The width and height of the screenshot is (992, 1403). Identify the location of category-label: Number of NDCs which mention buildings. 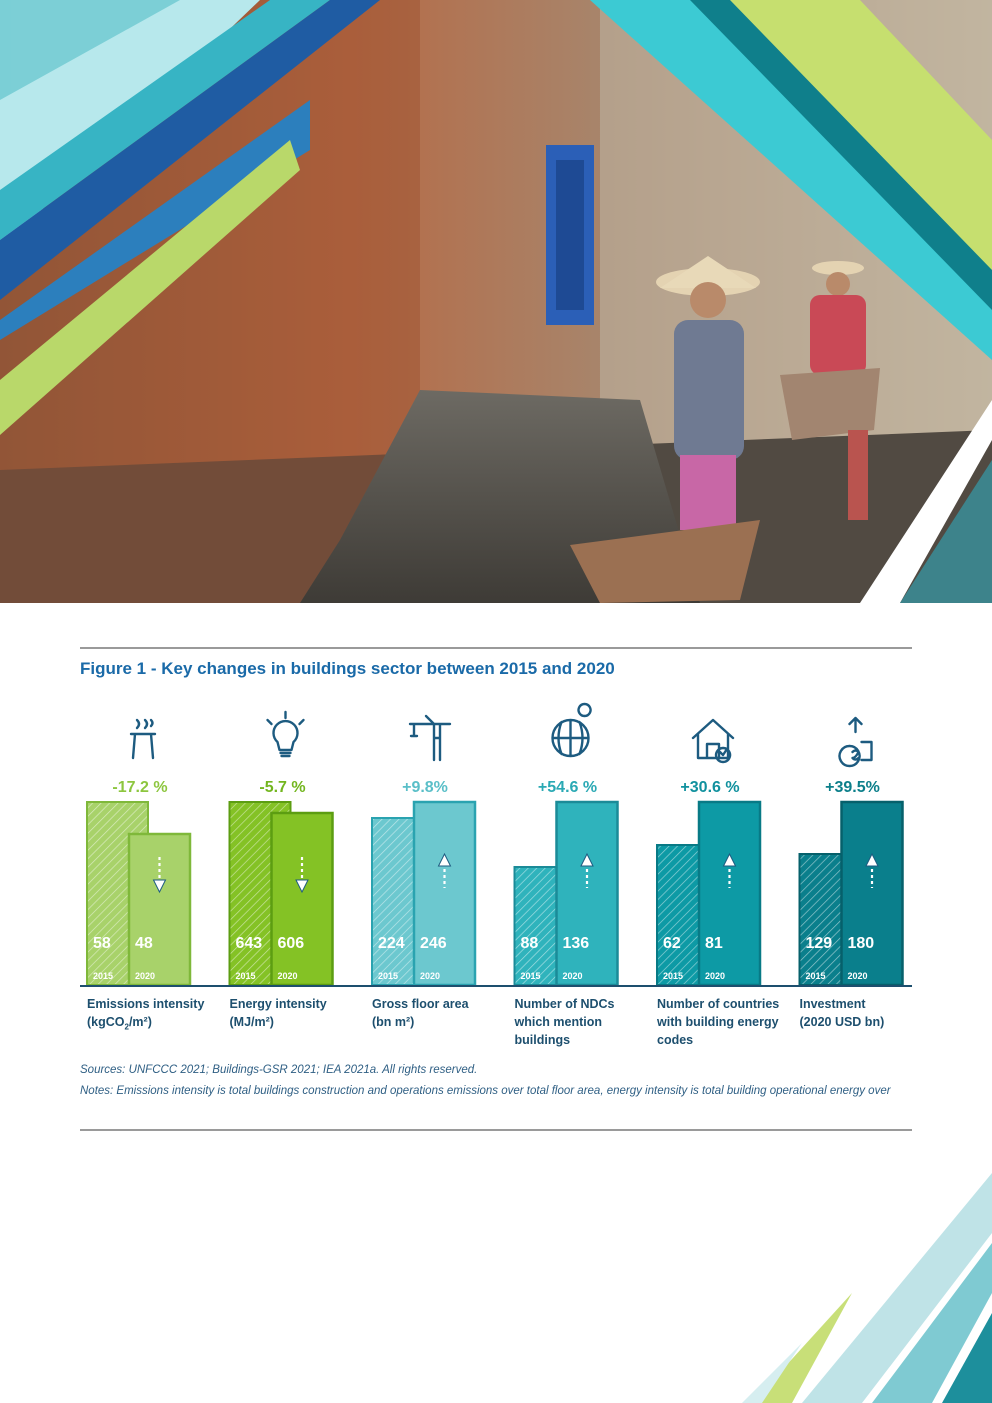
(585, 1022).